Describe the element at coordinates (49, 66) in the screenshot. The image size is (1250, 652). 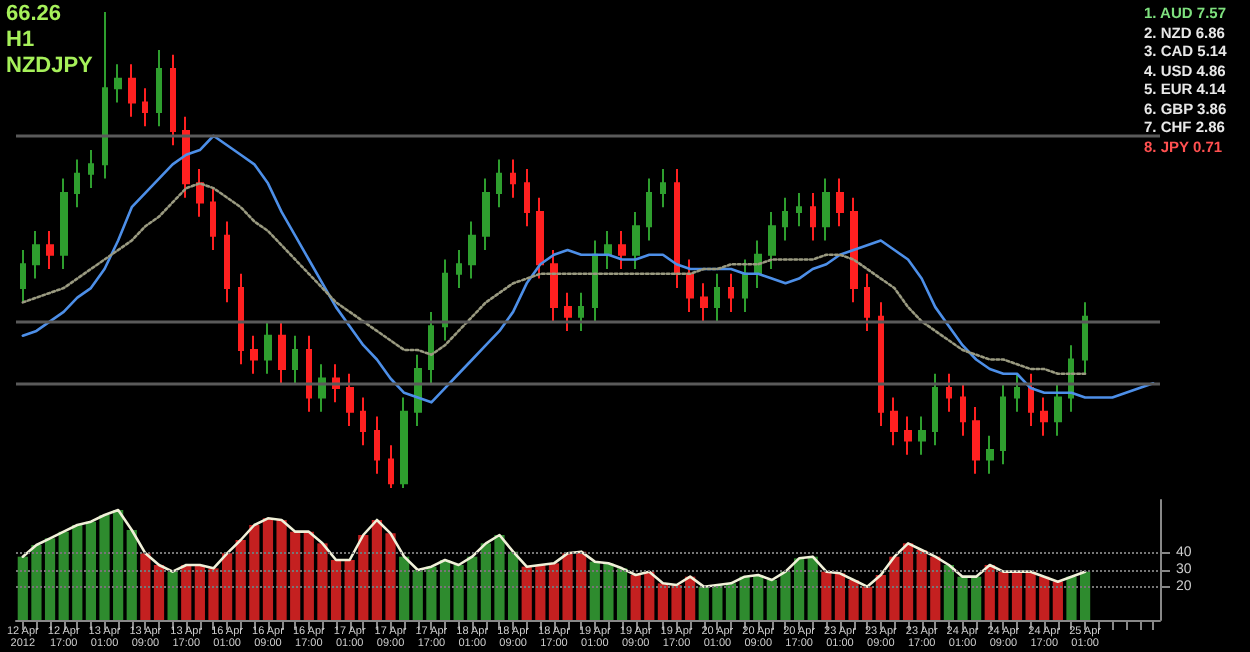
I see `annotation: NZDJPY` at that location.